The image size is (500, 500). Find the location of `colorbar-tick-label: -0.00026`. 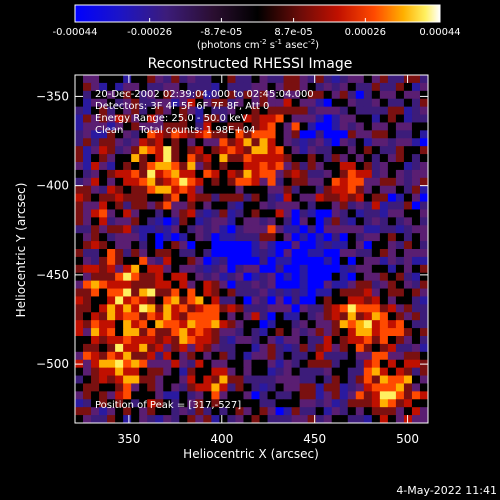

colorbar-tick-label: -0.00026 is located at coordinates (149, 32).